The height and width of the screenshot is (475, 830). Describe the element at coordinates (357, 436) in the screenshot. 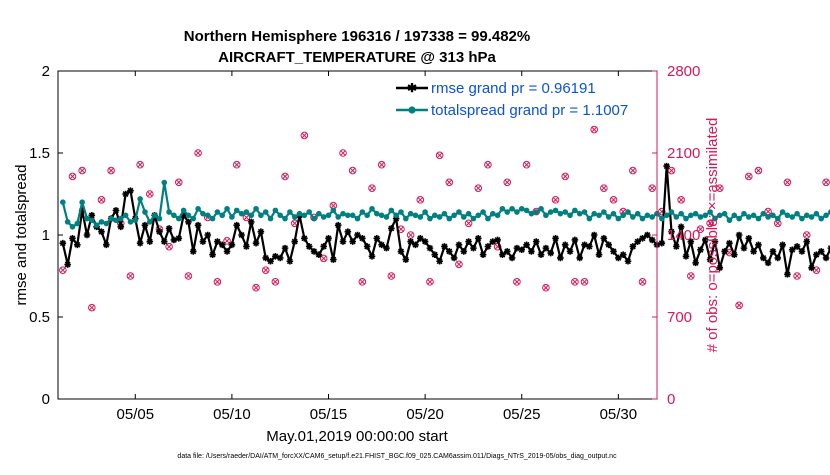

I see `x-axis-label: May.01,2019 00:00:00 start` at that location.